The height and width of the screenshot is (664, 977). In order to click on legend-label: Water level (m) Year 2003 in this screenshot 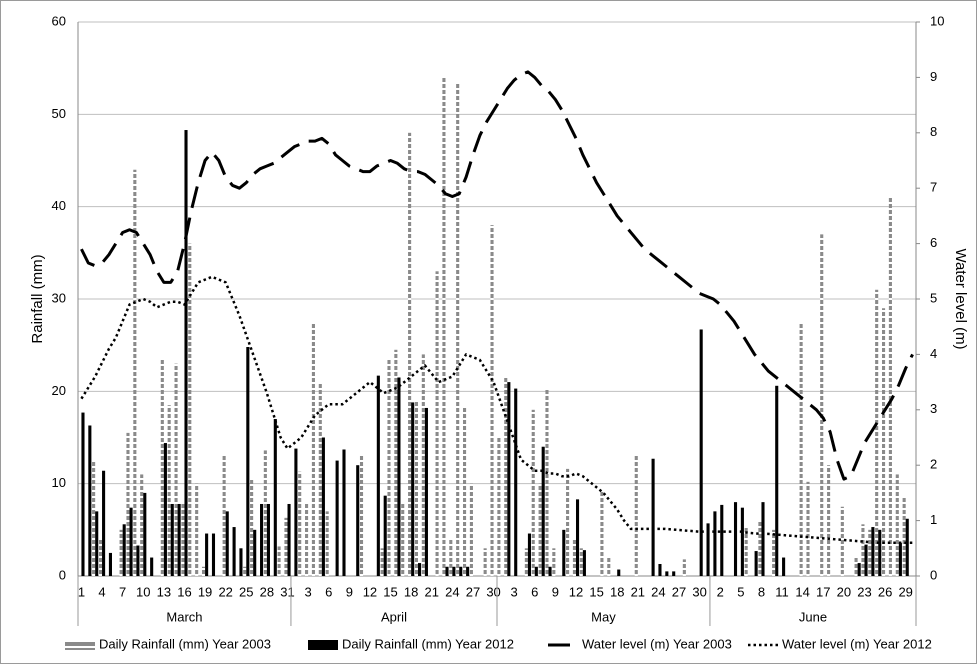, I will do `click(657, 643)`.